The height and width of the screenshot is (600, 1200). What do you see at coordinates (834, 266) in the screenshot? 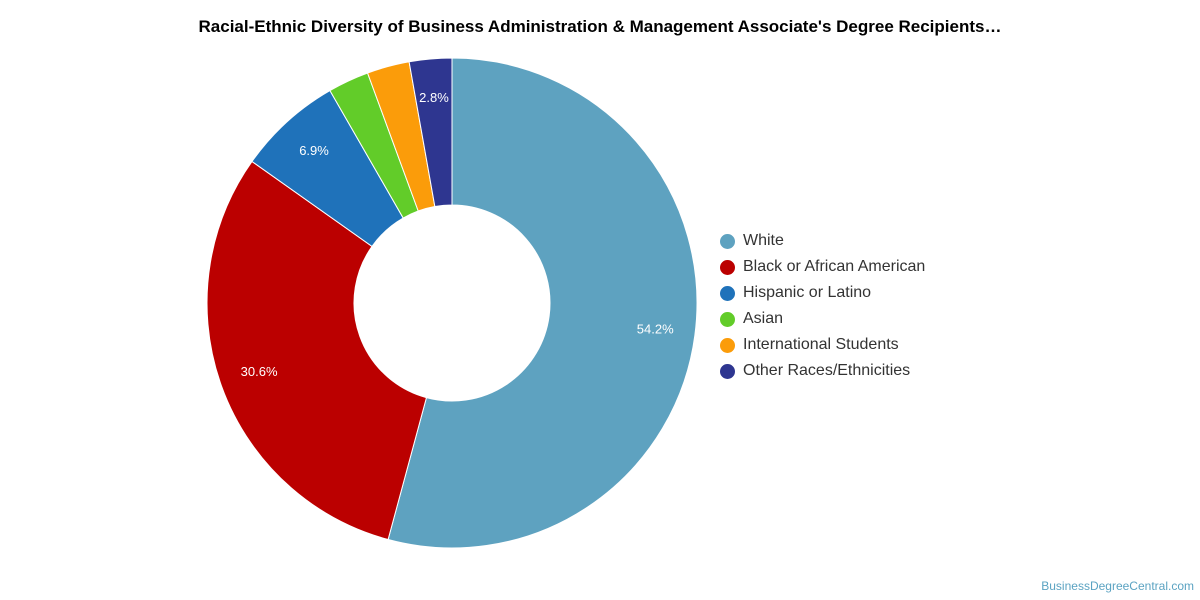
I see `legend-label: Black or African American` at bounding box center [834, 266].